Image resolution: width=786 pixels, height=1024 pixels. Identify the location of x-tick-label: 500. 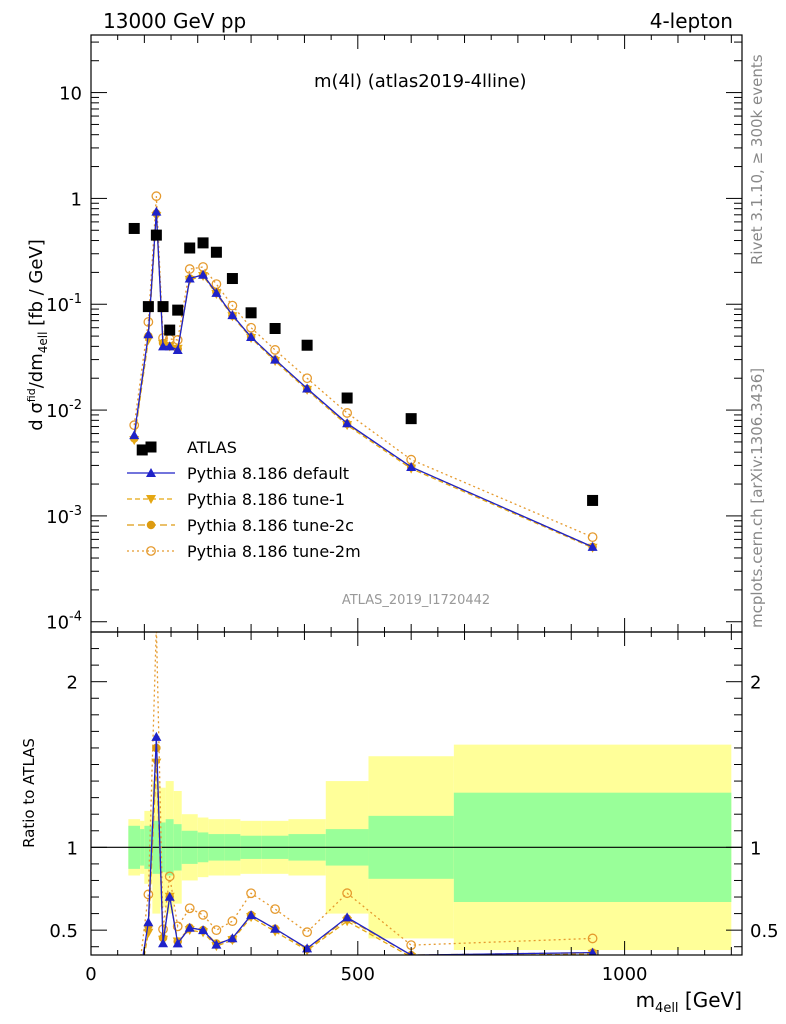
(358, 974).